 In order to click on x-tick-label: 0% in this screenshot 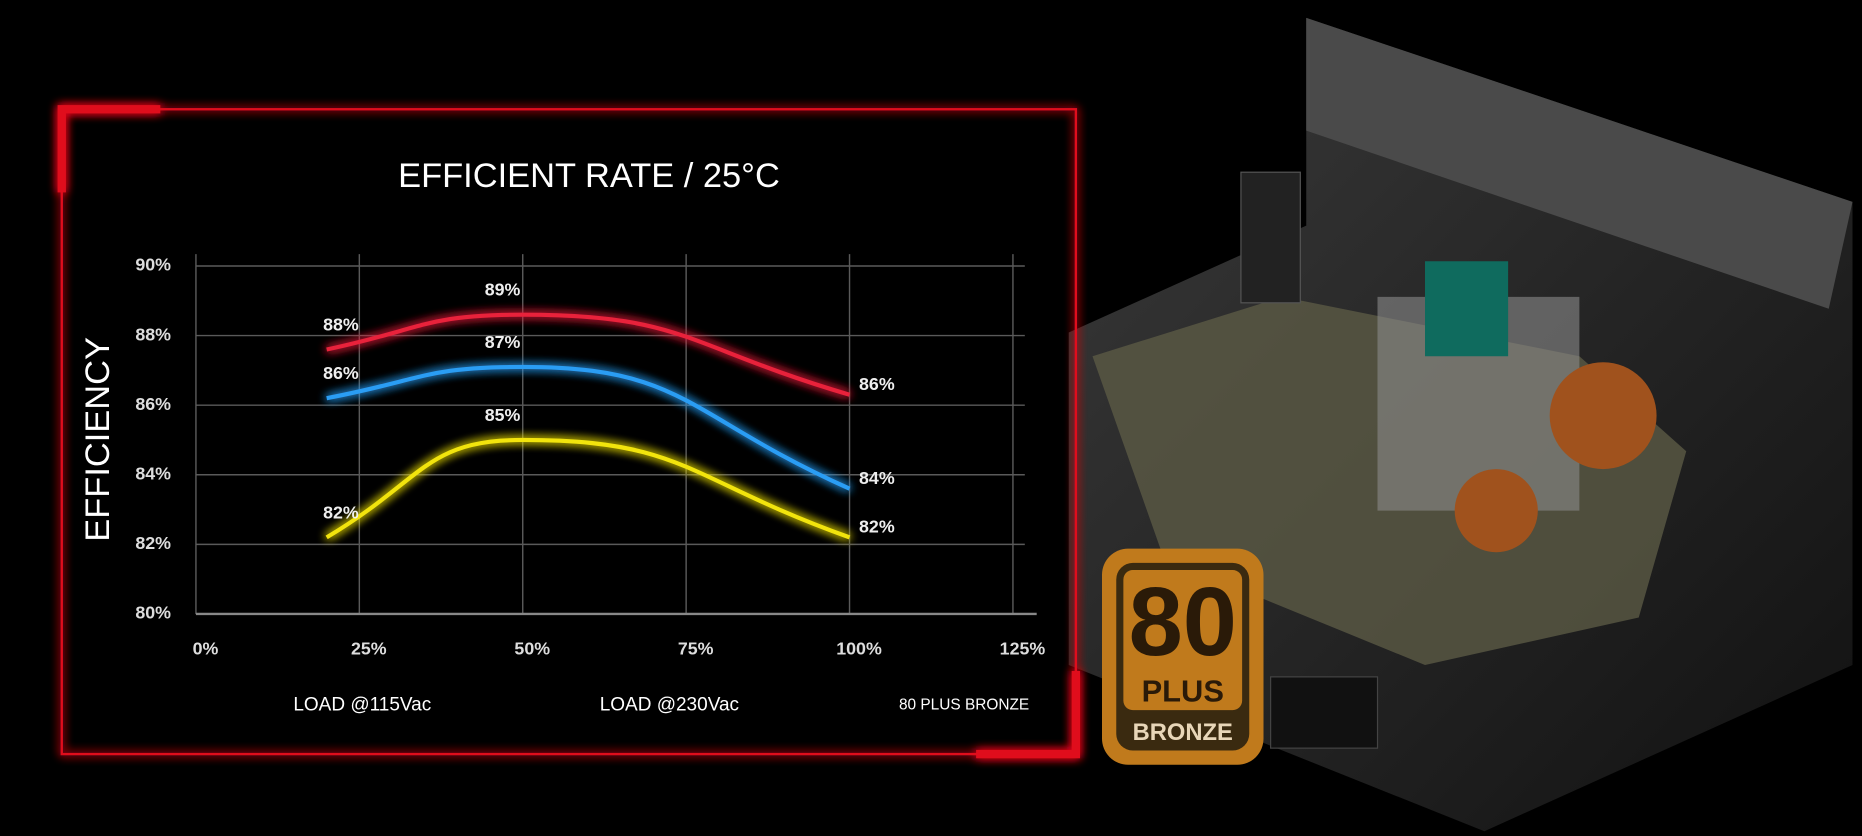, I will do `click(206, 648)`.